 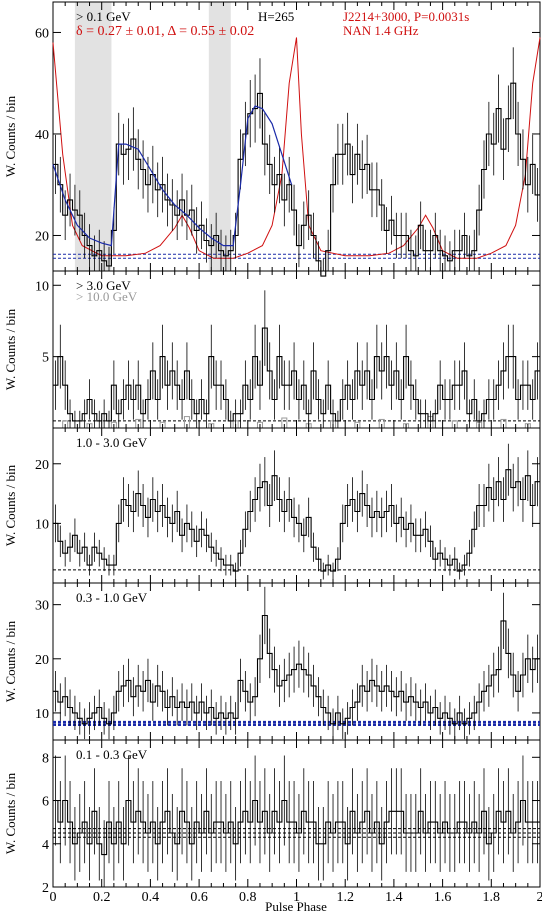 I want to click on x-tick-label: 0.4, so click(x=151, y=897).